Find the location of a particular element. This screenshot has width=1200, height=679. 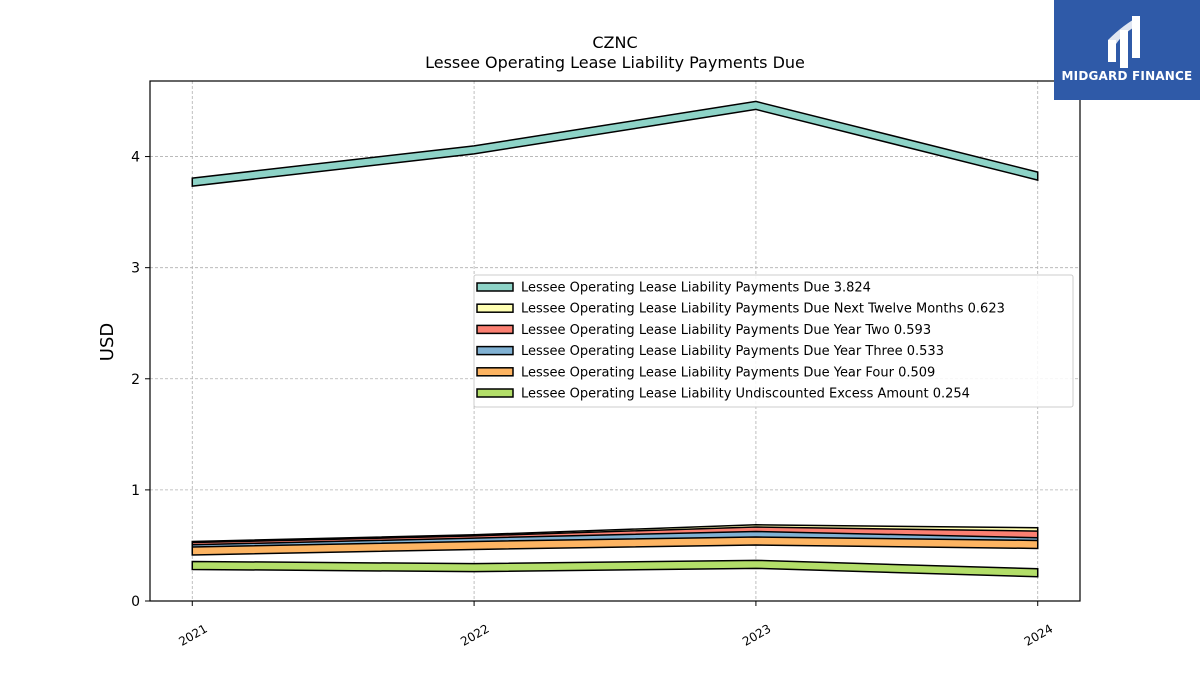

brand-logo: MIDGARD FINANCE is located at coordinates (1127, 50).